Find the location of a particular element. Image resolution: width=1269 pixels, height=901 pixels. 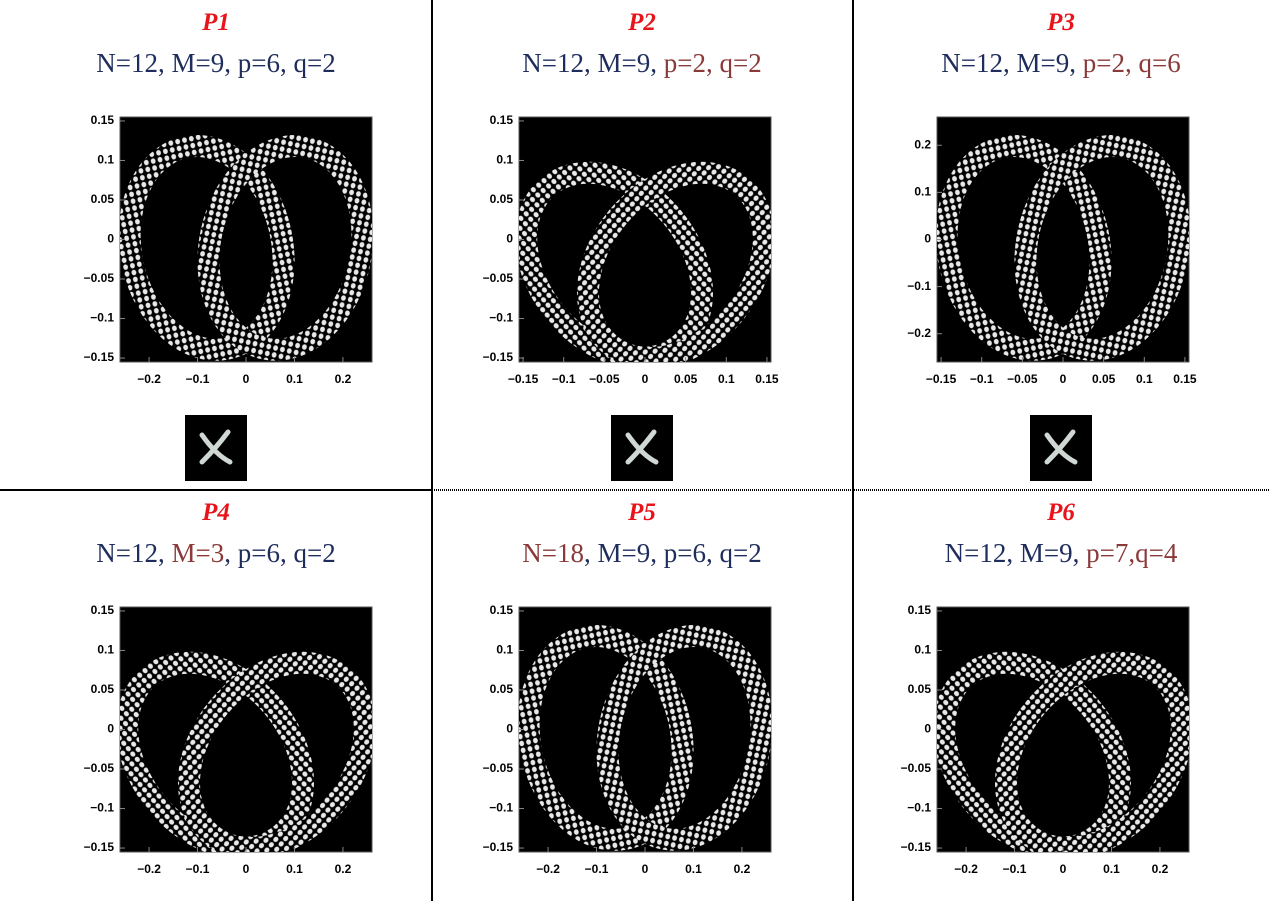

parameter-text: p=2, q=6 is located at coordinates (1132, 63).